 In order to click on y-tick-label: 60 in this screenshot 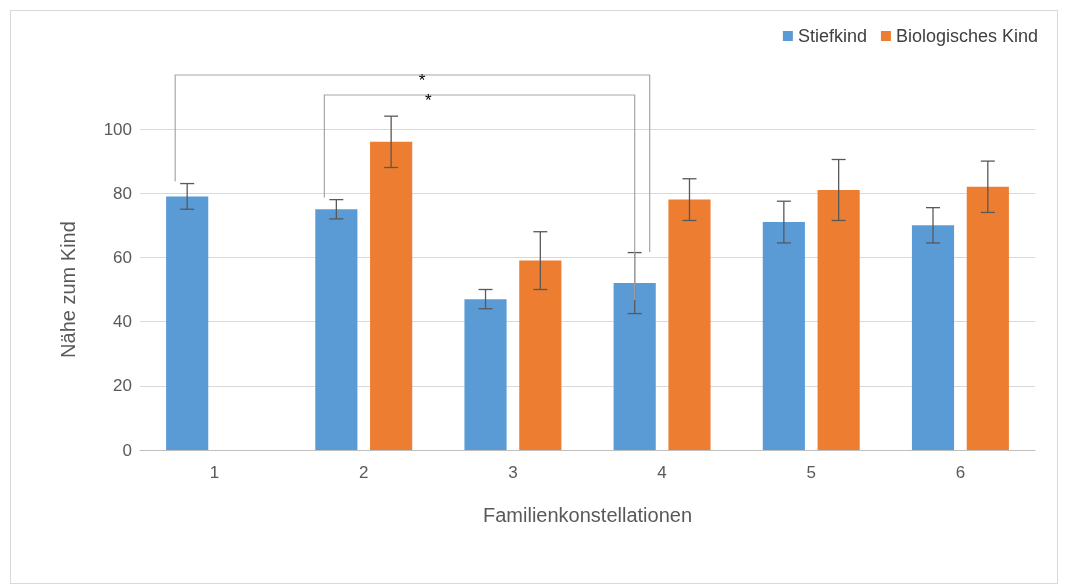, I will do `click(122, 257)`.